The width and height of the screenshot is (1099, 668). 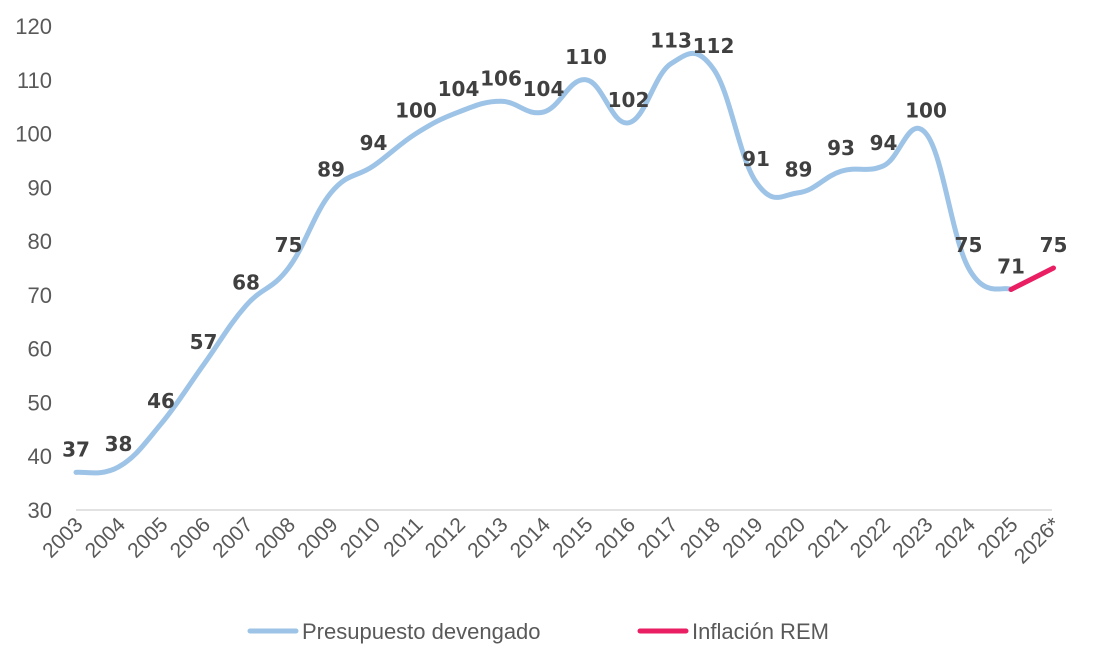 I want to click on y-tick-label: 100, so click(x=33, y=134).